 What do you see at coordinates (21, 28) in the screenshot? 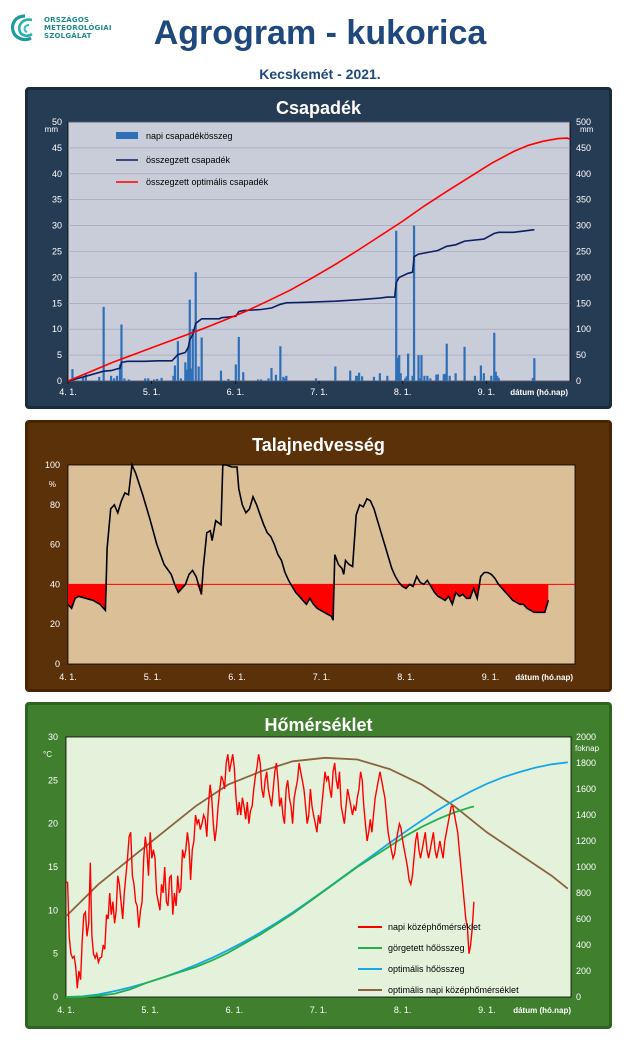
I see `logo-swirl-icon` at bounding box center [21, 28].